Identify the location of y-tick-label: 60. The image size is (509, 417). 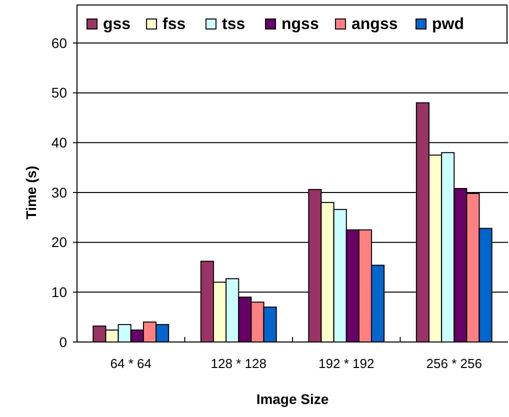
(59, 42).